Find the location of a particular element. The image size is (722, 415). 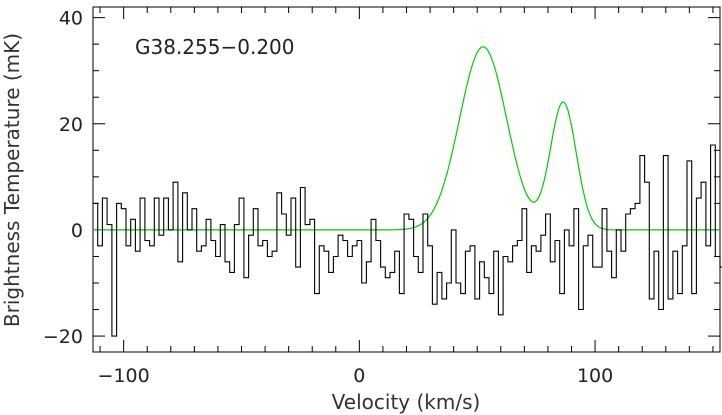

y-tick-label: 0 is located at coordinates (77, 231).